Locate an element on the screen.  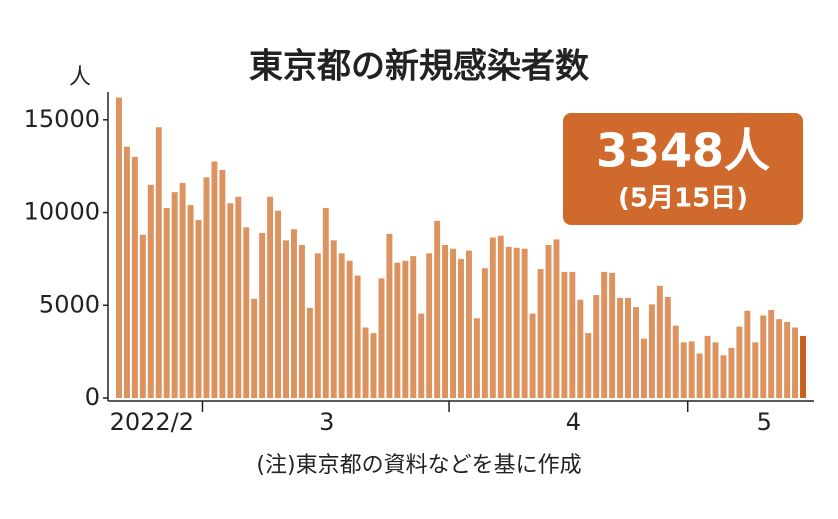
y-tick-label: 5000 is located at coordinates (69, 304).